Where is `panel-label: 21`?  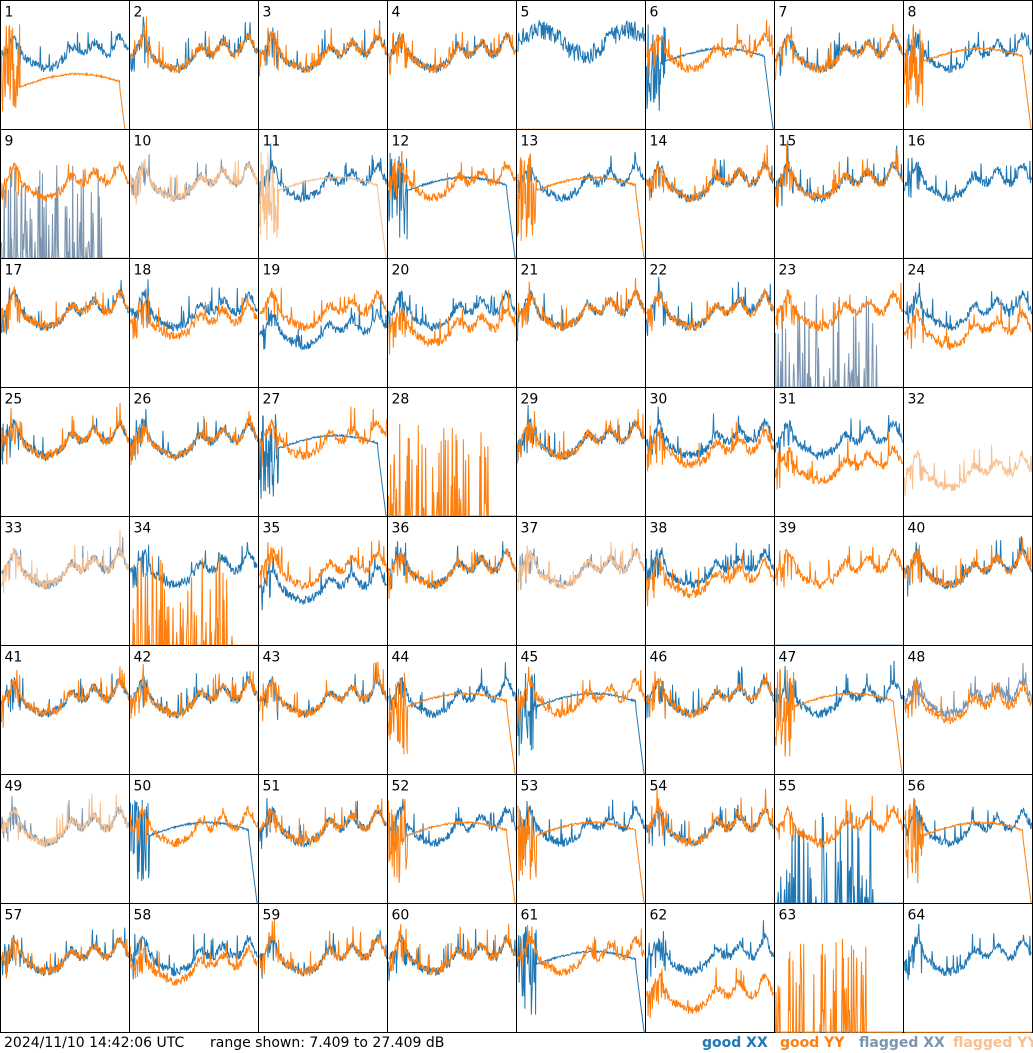
panel-label: 21 is located at coordinates (530, 271).